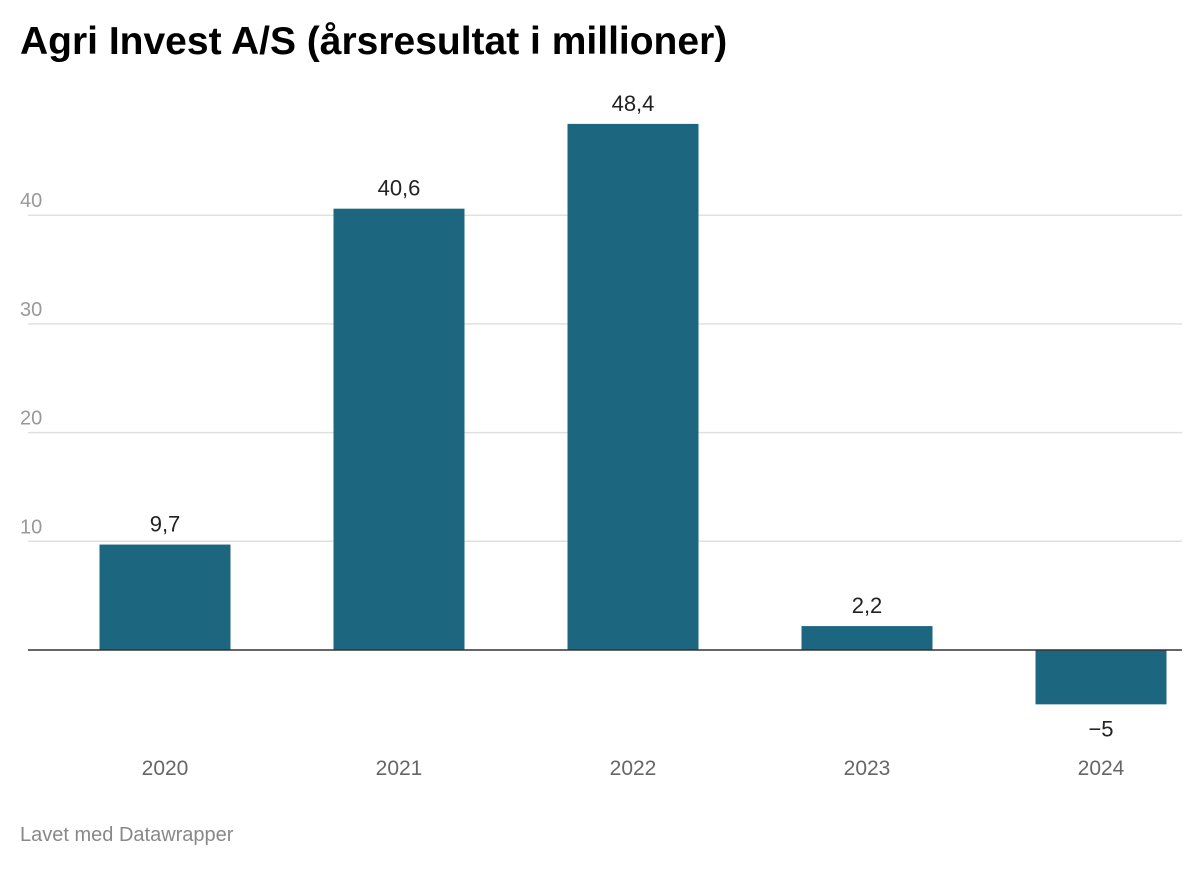  What do you see at coordinates (31, 364) in the screenshot?
I see `y-axis-tick-labels: 10 20 30 40` at bounding box center [31, 364].